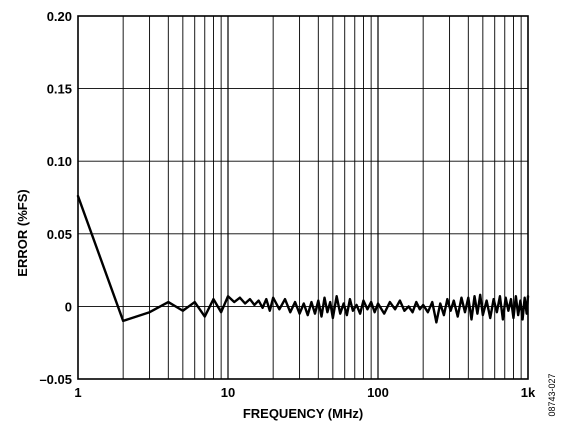 The width and height of the screenshot is (570, 430). I want to click on y-axis-label: ERROR (%FS), so click(22, 232).